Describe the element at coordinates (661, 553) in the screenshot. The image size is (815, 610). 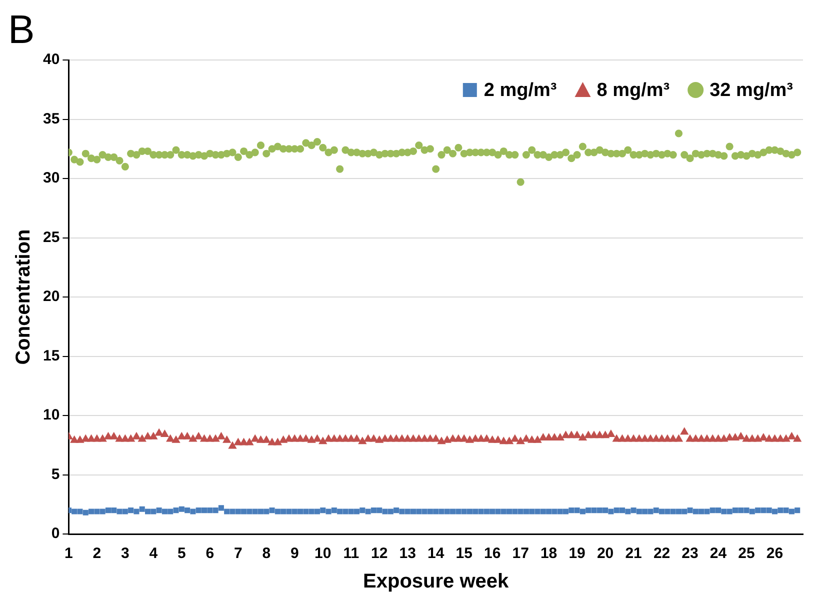
I see `x-tick-label: 22` at that location.